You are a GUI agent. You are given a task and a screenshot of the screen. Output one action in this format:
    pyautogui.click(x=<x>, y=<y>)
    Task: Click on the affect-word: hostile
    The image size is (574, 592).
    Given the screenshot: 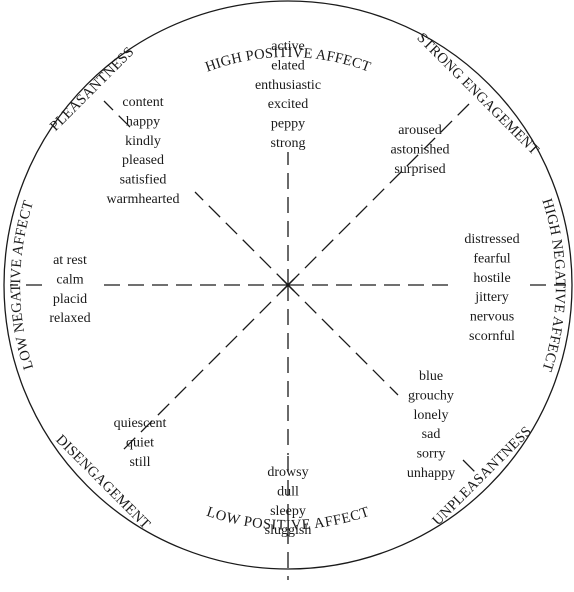 What is the action you would take?
    pyautogui.click(x=491, y=278)
    